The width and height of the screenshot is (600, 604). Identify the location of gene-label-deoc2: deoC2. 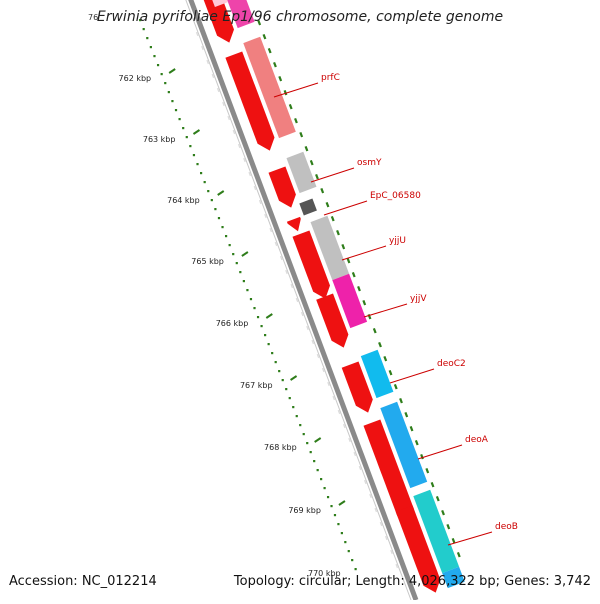
(451, 364).